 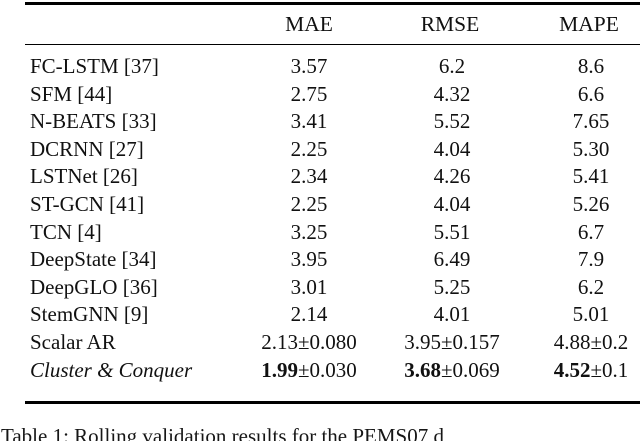 I want to click on cell-mape: 4.52±0.1, so click(x=591, y=371).